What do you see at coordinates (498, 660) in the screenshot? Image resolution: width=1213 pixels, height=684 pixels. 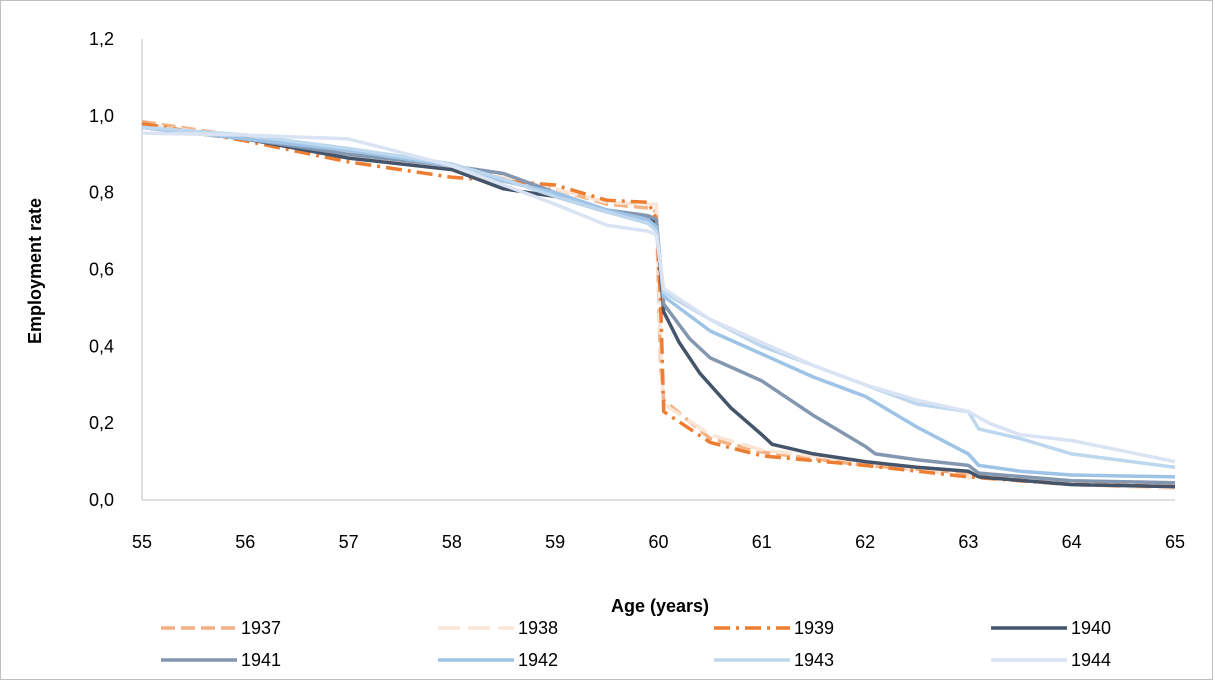 I see `legend-item-1942: 1942` at bounding box center [498, 660].